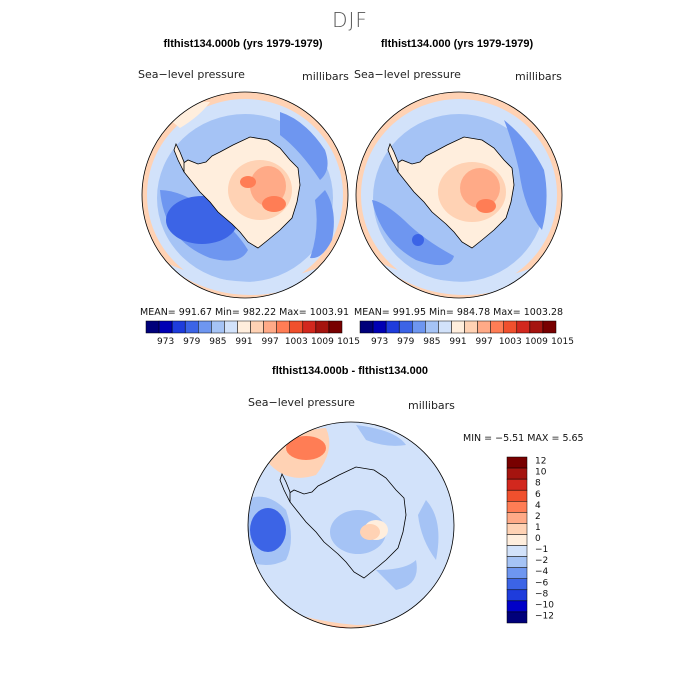 This screenshot has height=700, width=700. What do you see at coordinates (544, 617) in the screenshot?
I see `cbar-diff-tick-label: −12` at bounding box center [544, 617].